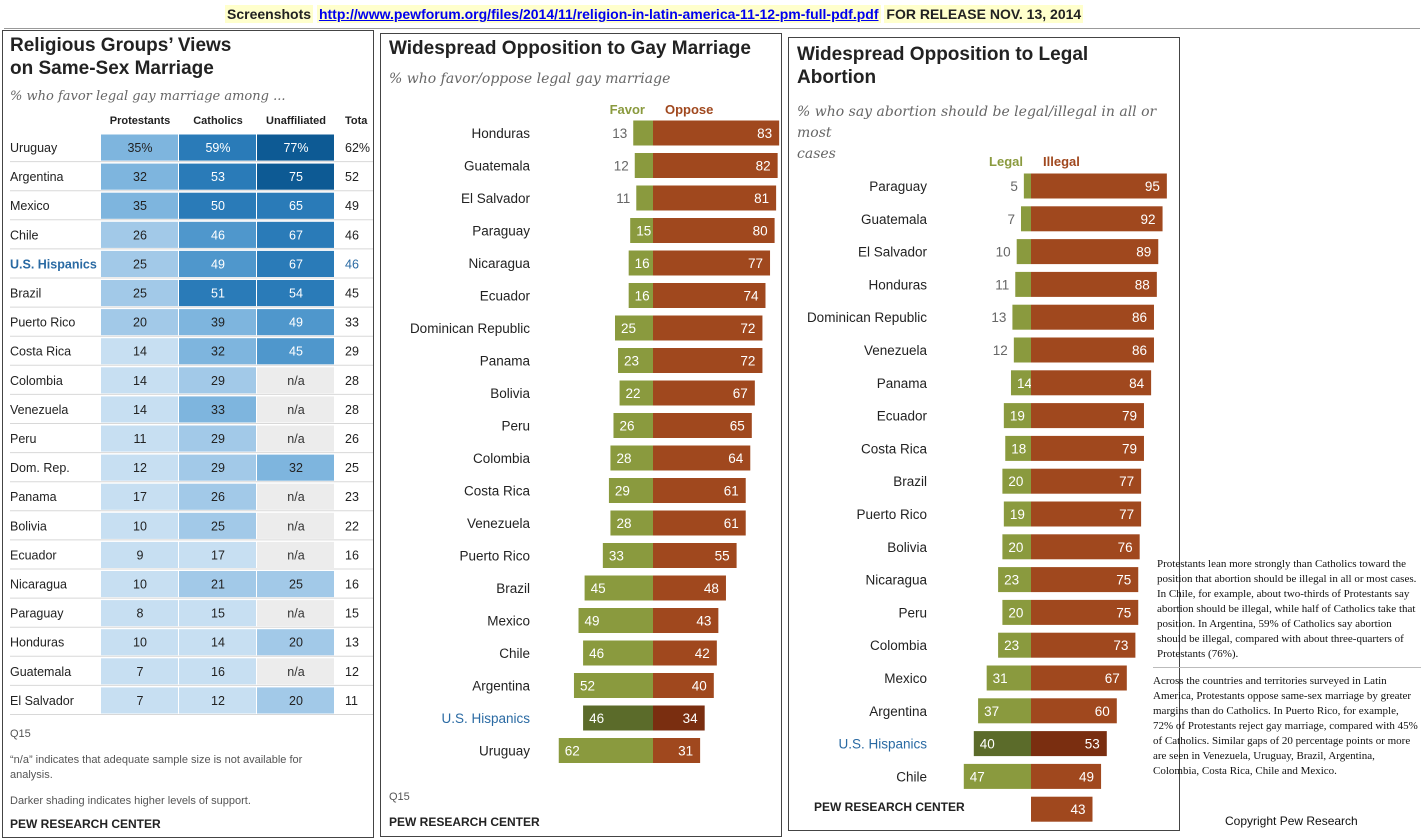 This screenshot has height=838, width=1425. Describe the element at coordinates (760, 231) in the screenshot. I see `oppose-value: 80` at that location.